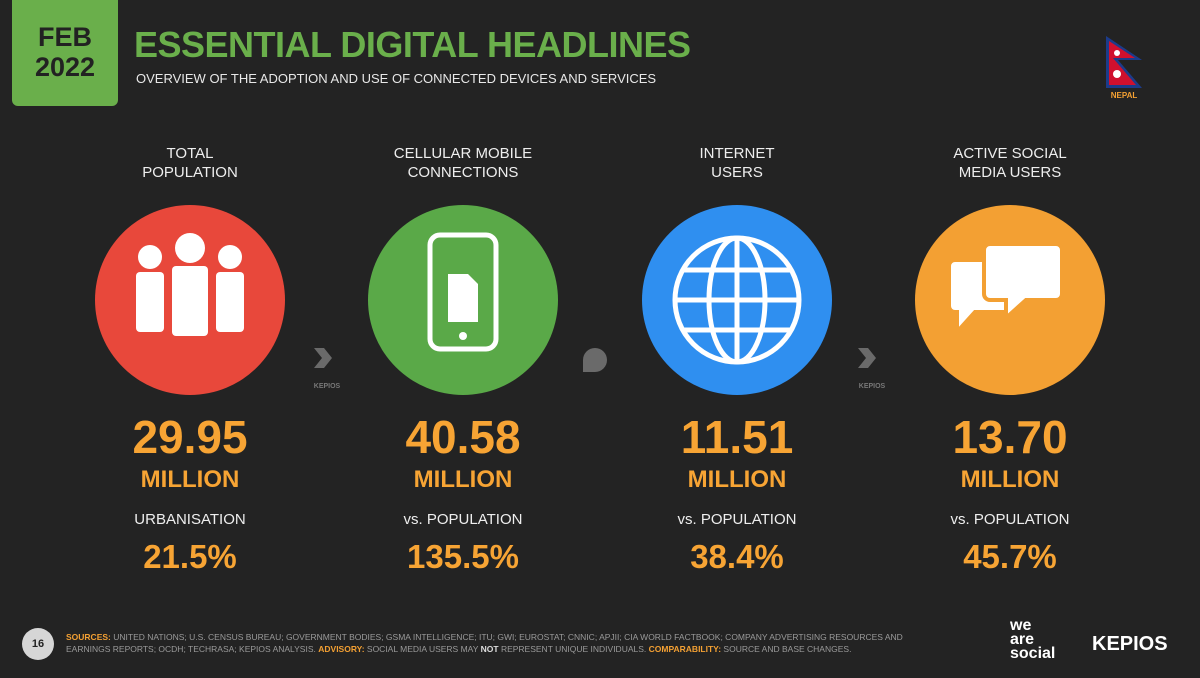 This screenshot has height=678, width=1200. What do you see at coordinates (412, 44) in the screenshot?
I see `title: ESSENTIAL DIGITAL HEADLINES` at bounding box center [412, 44].